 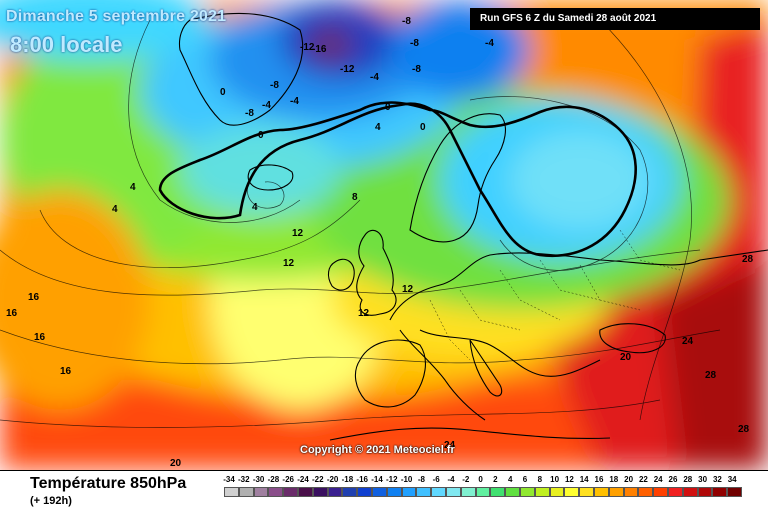 I want to click on legend-tick: 24, so click(x=658, y=479).